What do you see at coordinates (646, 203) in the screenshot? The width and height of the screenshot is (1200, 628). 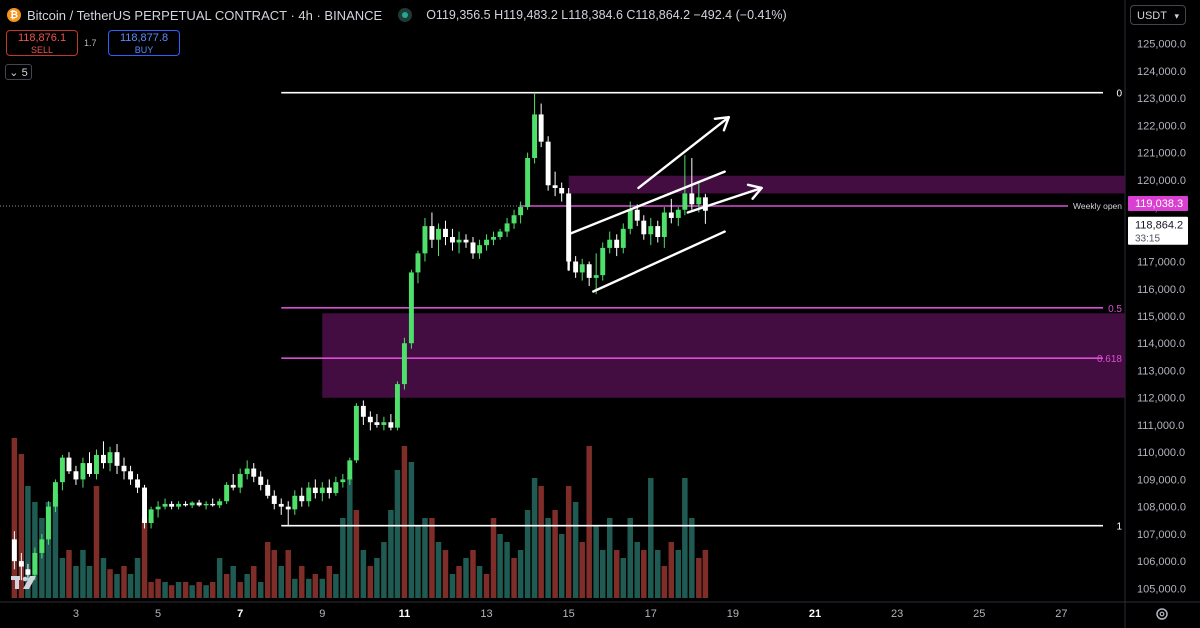 I see `channel-upper-line` at bounding box center [646, 203].